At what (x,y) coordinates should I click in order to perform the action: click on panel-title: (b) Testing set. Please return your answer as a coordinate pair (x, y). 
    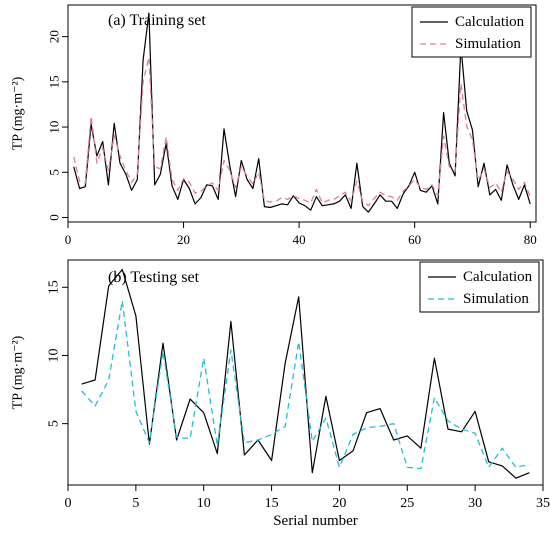
    Looking at the image, I should click on (154, 277).